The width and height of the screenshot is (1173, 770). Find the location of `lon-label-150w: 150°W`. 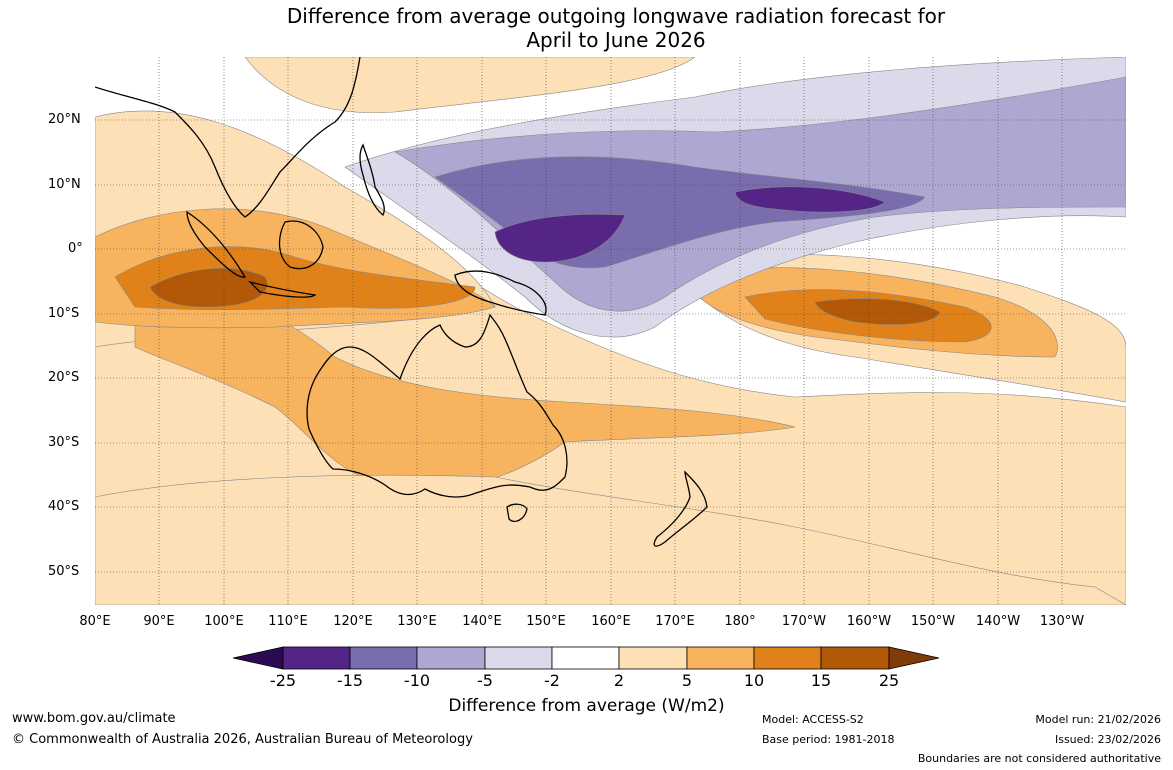

lon-label-150w: 150°W is located at coordinates (933, 621).